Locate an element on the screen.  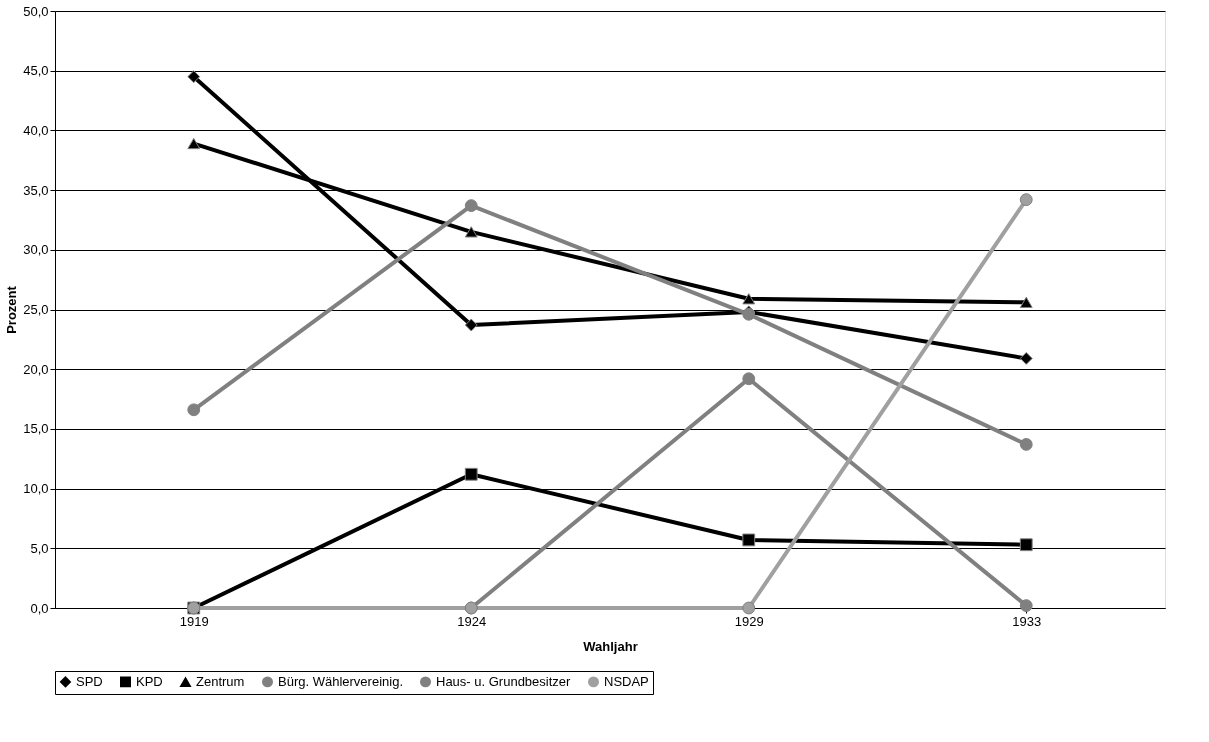
y-axis-title: Prozent is located at coordinates (12, 309).